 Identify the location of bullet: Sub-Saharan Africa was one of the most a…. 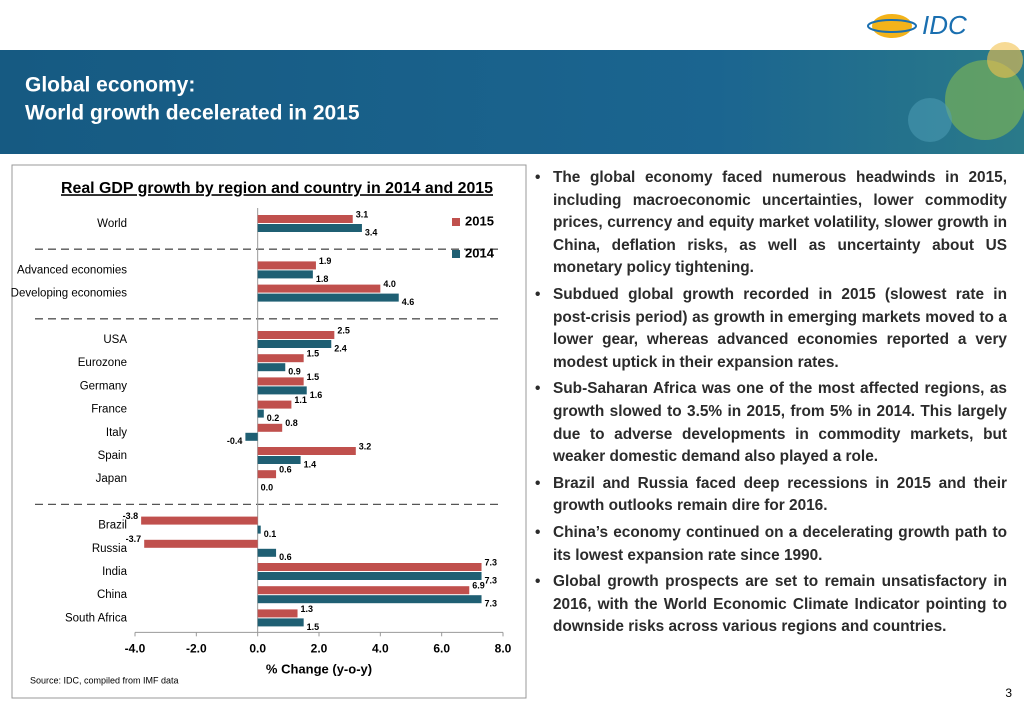
(770, 423).